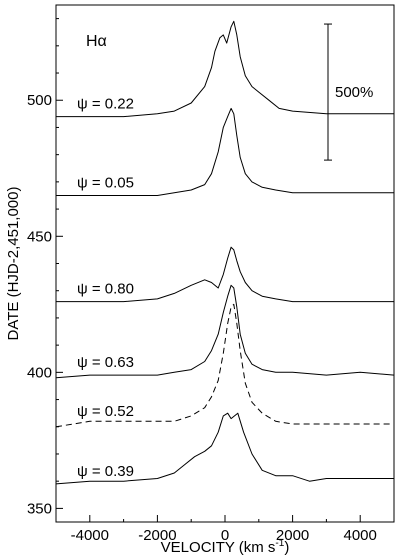 The width and height of the screenshot is (400, 558). What do you see at coordinates (13, 264) in the screenshot?
I see `y-axis-label: DATE (HJD-2,451,000)` at bounding box center [13, 264].